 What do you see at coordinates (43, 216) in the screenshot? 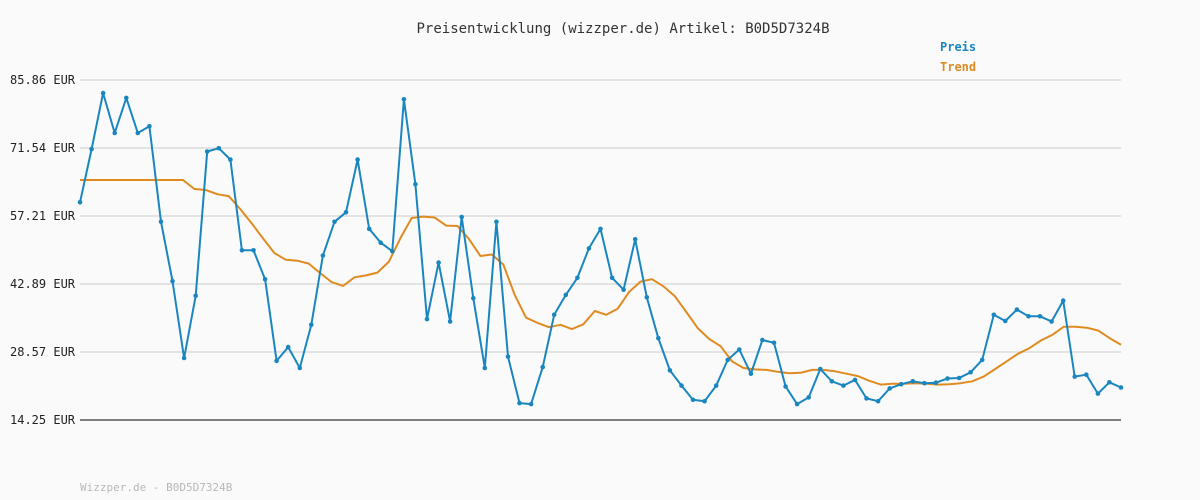
I see `y-tick-label: 57.21 EUR` at bounding box center [43, 216].